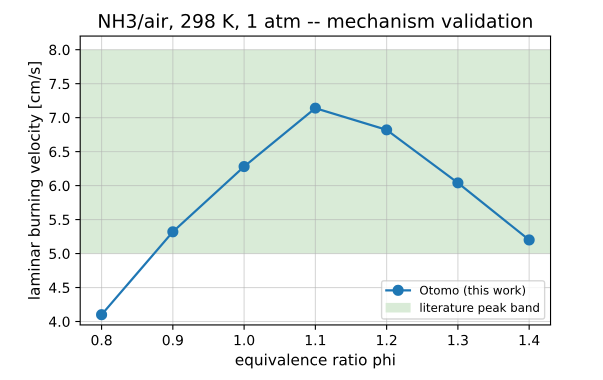 The height and width of the screenshot is (380, 603). I want to click on y-tick-label: 8.0, so click(59, 50).